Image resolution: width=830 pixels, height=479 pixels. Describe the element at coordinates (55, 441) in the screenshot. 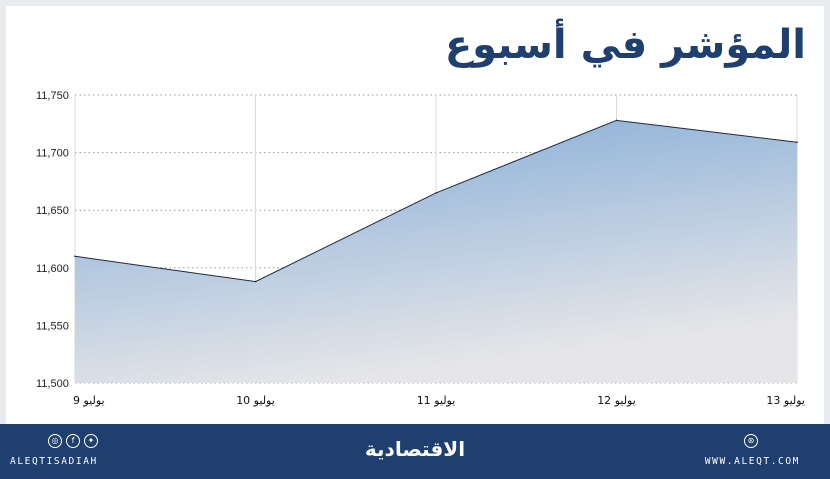

I see `instagram-icon: ◎` at that location.